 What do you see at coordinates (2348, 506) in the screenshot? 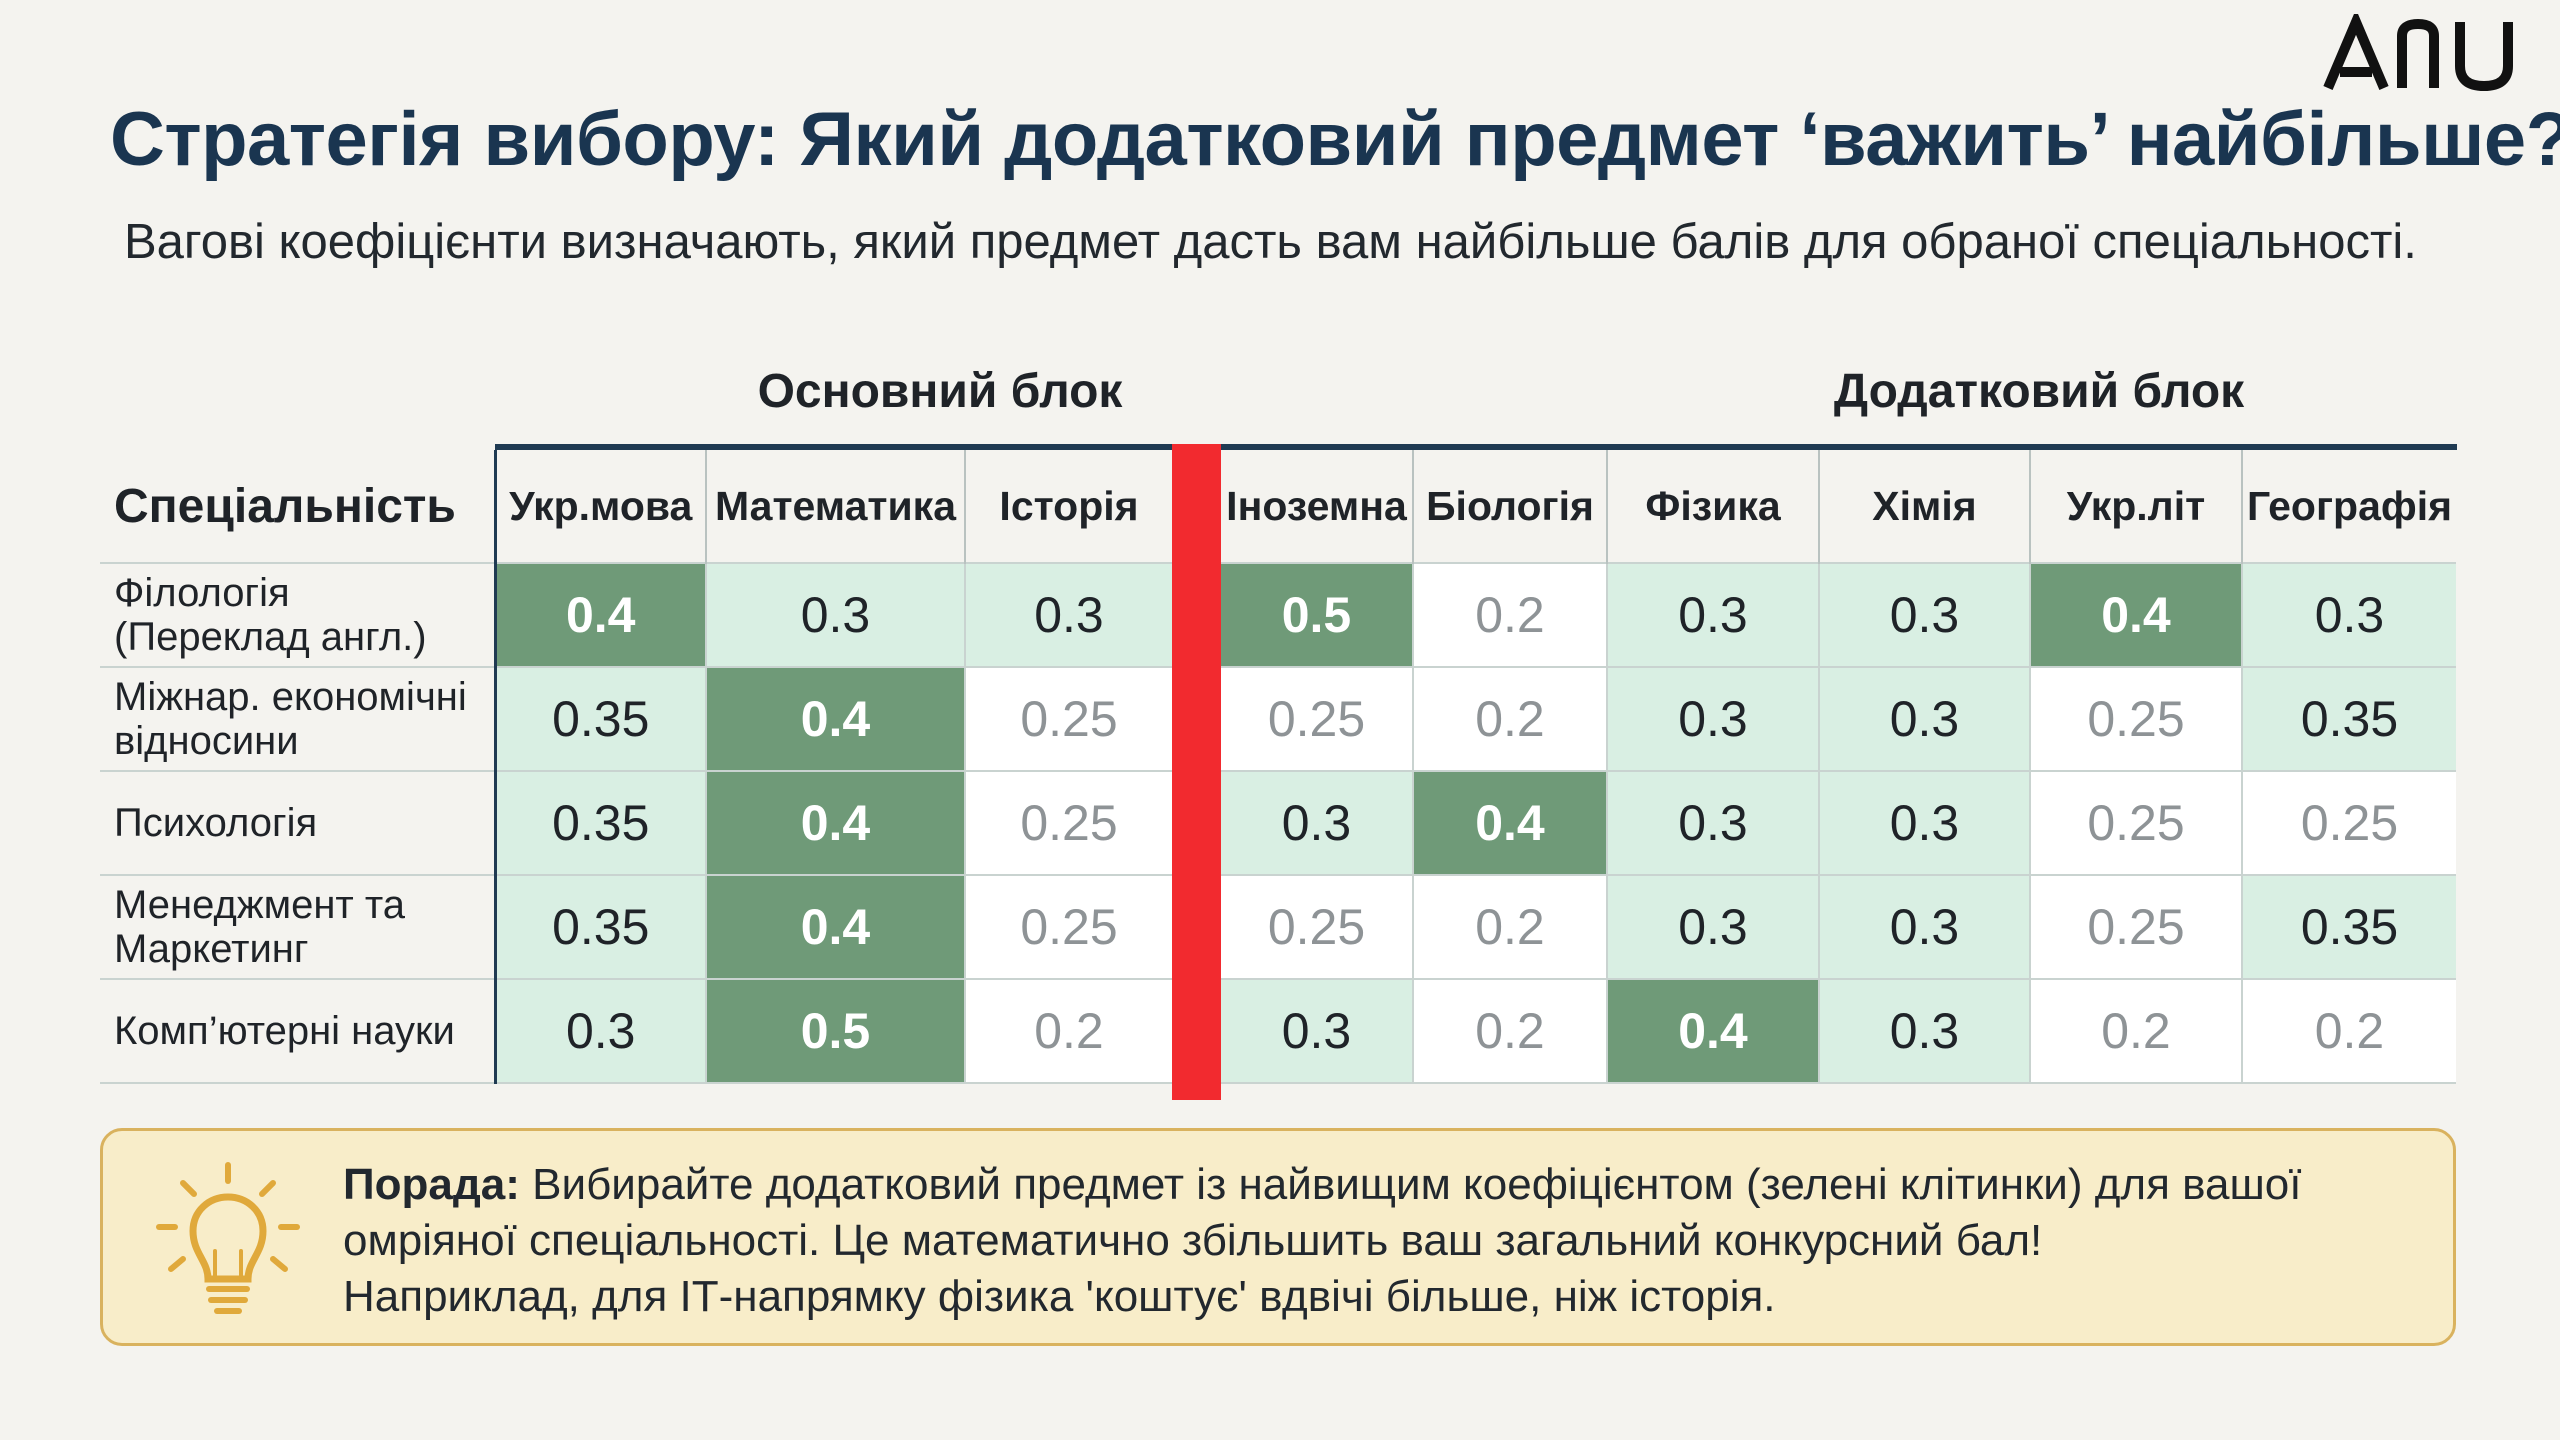
I see `column-header-heohrafiia: Географія` at bounding box center [2348, 506].